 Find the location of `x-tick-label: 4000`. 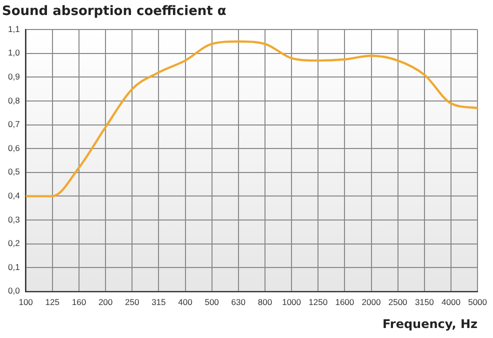

x-tick-label: 4000 is located at coordinates (451, 301).